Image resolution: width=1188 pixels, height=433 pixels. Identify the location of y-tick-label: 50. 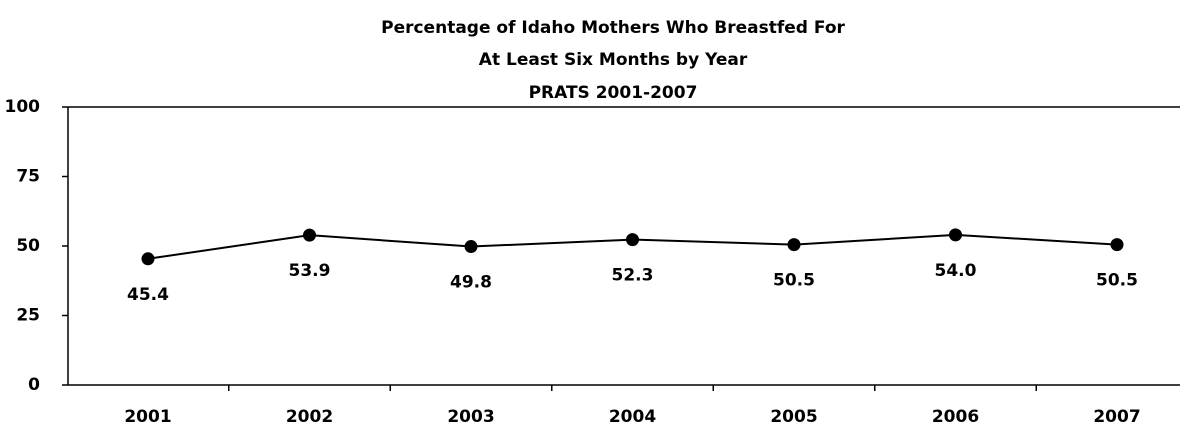
(28, 246).